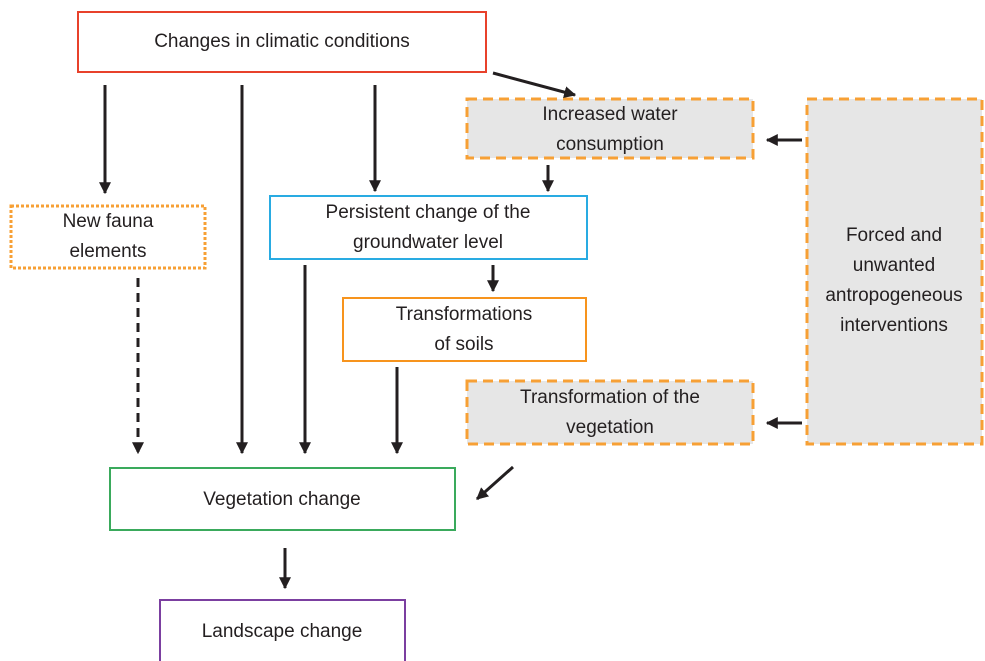  What do you see at coordinates (610, 144) in the screenshot?
I see `node-label: consumption` at bounding box center [610, 144].